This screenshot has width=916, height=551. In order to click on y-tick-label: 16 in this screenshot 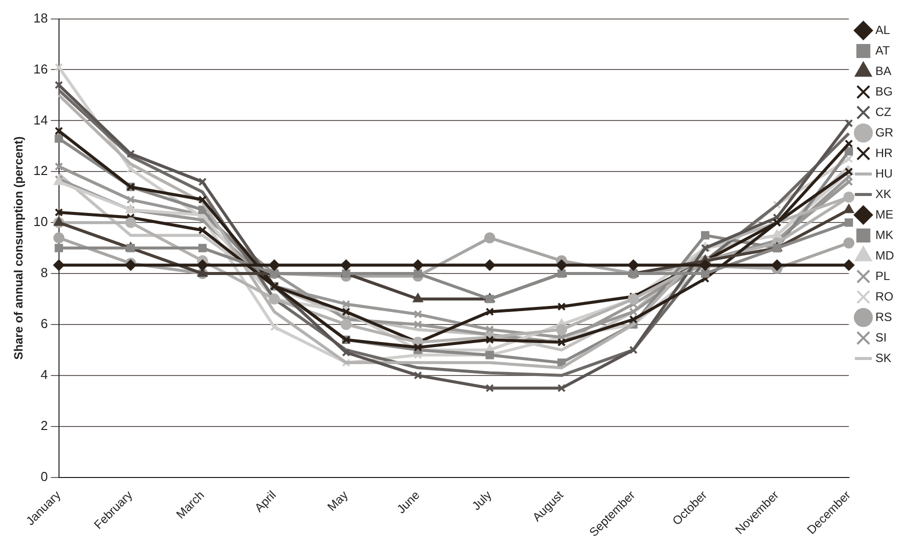, I will do `click(40, 68)`.